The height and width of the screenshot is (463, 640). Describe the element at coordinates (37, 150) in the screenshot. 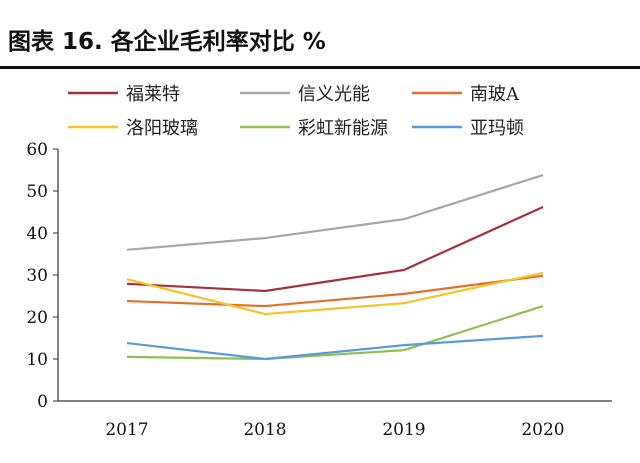

I see `y-tick-label: 60` at that location.